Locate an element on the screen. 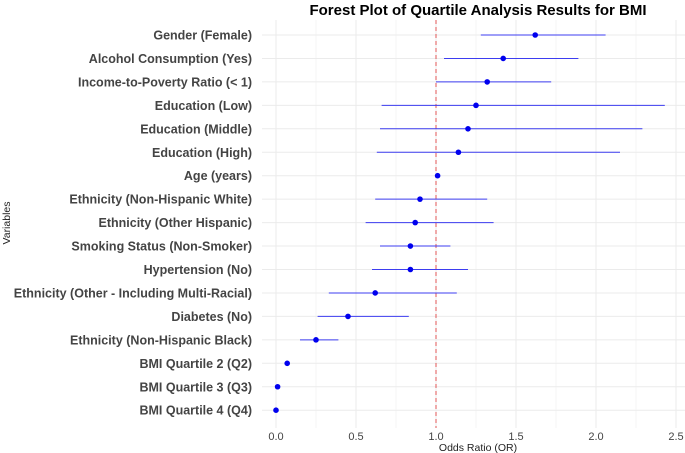 The width and height of the screenshot is (685, 453). x-tick-label: 0.5 is located at coordinates (355, 437).